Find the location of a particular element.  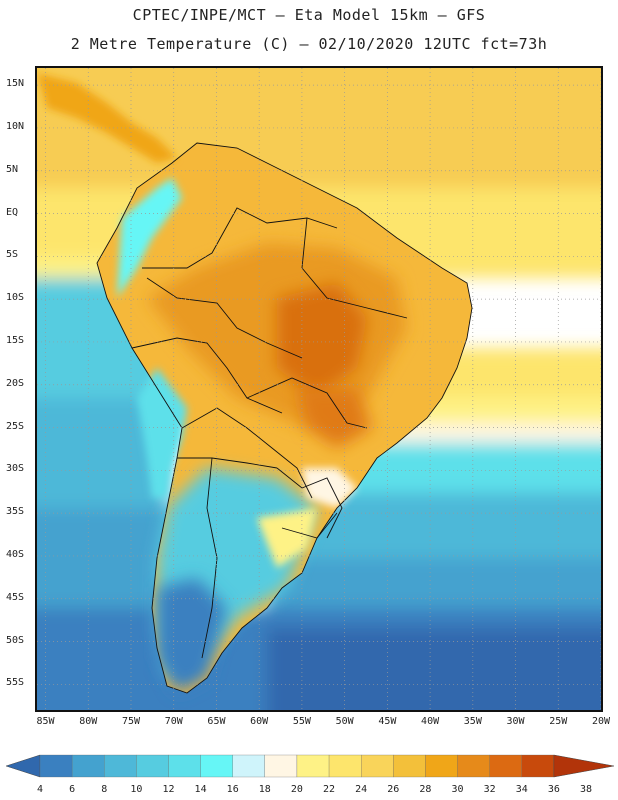

colorbar-label-10: 10 is located at coordinates (136, 789).